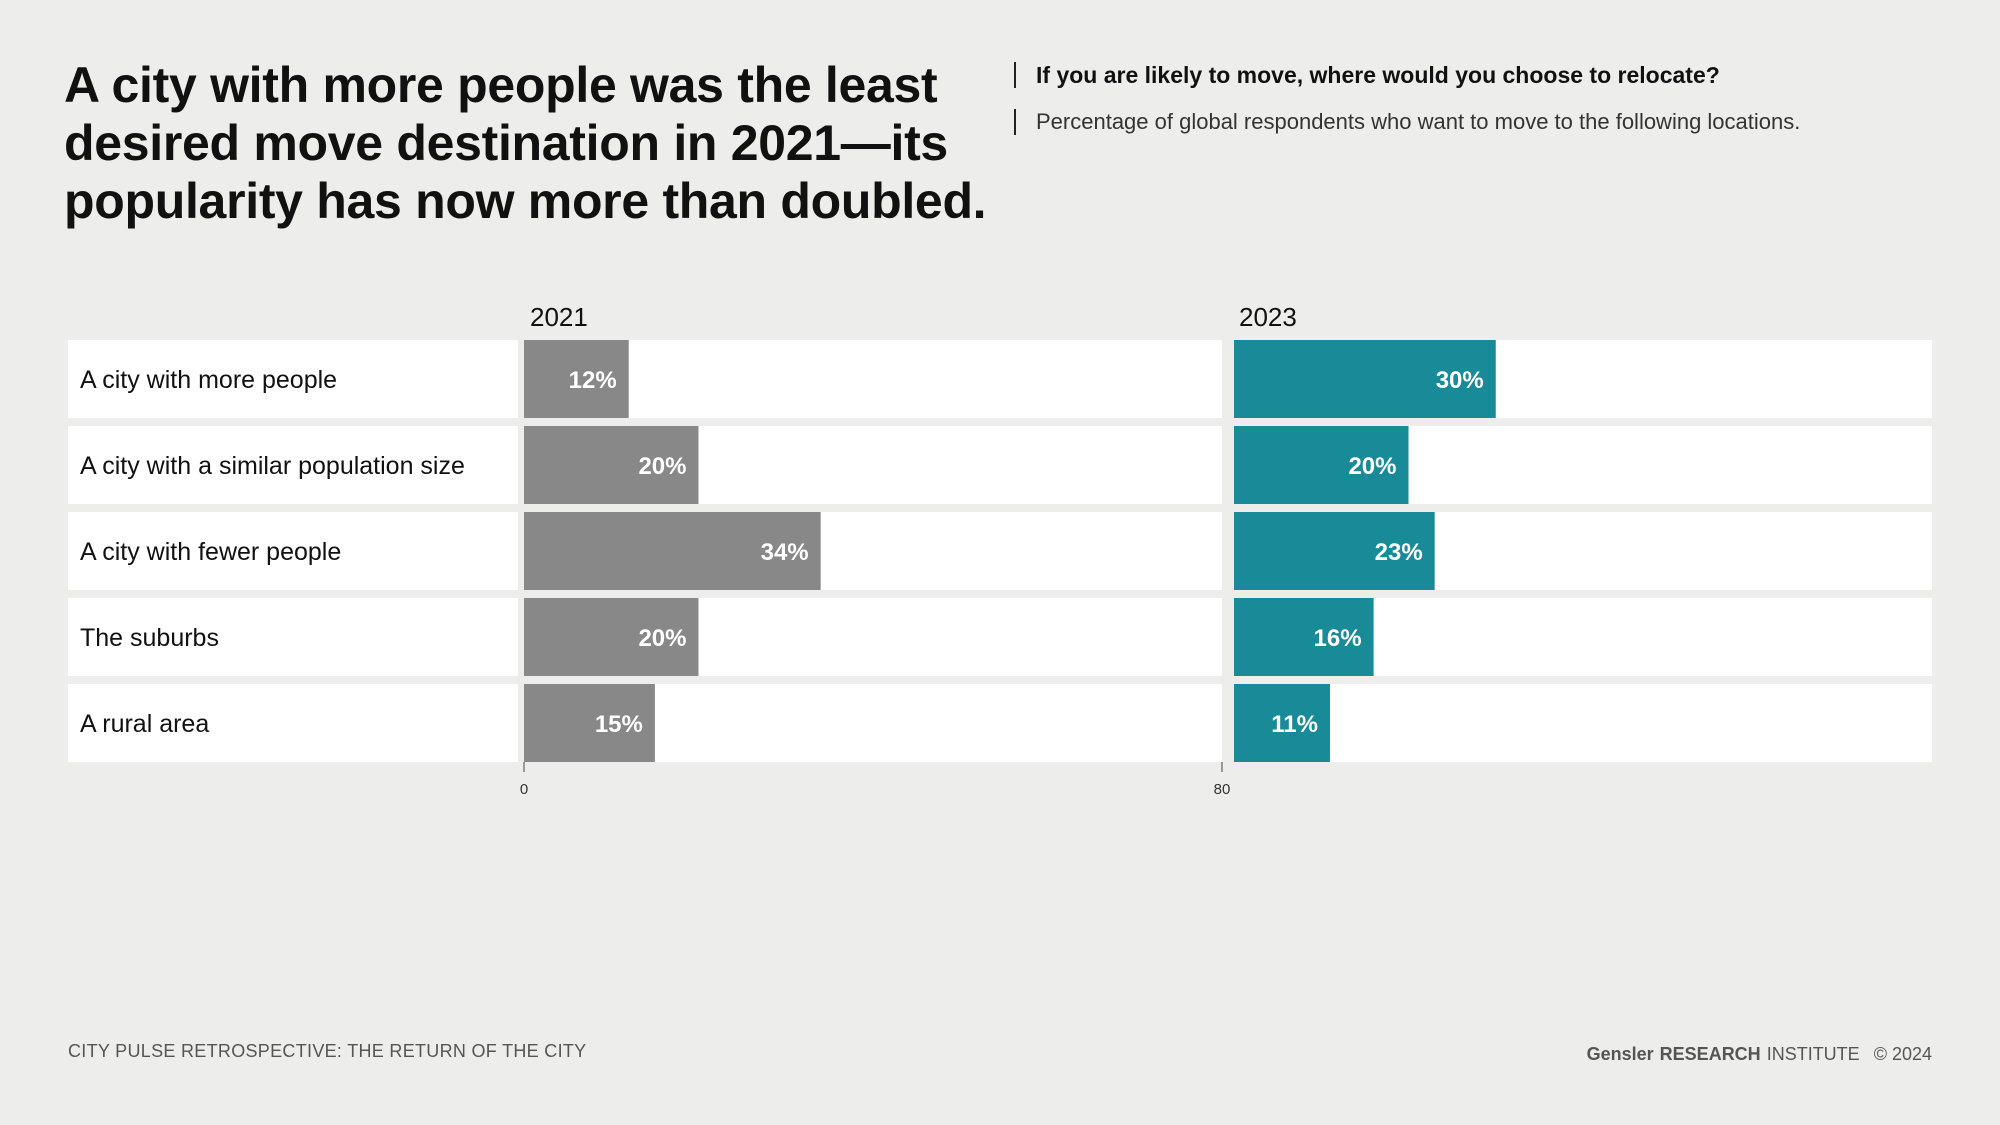 This screenshot has width=2000, height=1125. Describe the element at coordinates (1372, 466) in the screenshot. I see `data-label-2023: 20%` at that location.